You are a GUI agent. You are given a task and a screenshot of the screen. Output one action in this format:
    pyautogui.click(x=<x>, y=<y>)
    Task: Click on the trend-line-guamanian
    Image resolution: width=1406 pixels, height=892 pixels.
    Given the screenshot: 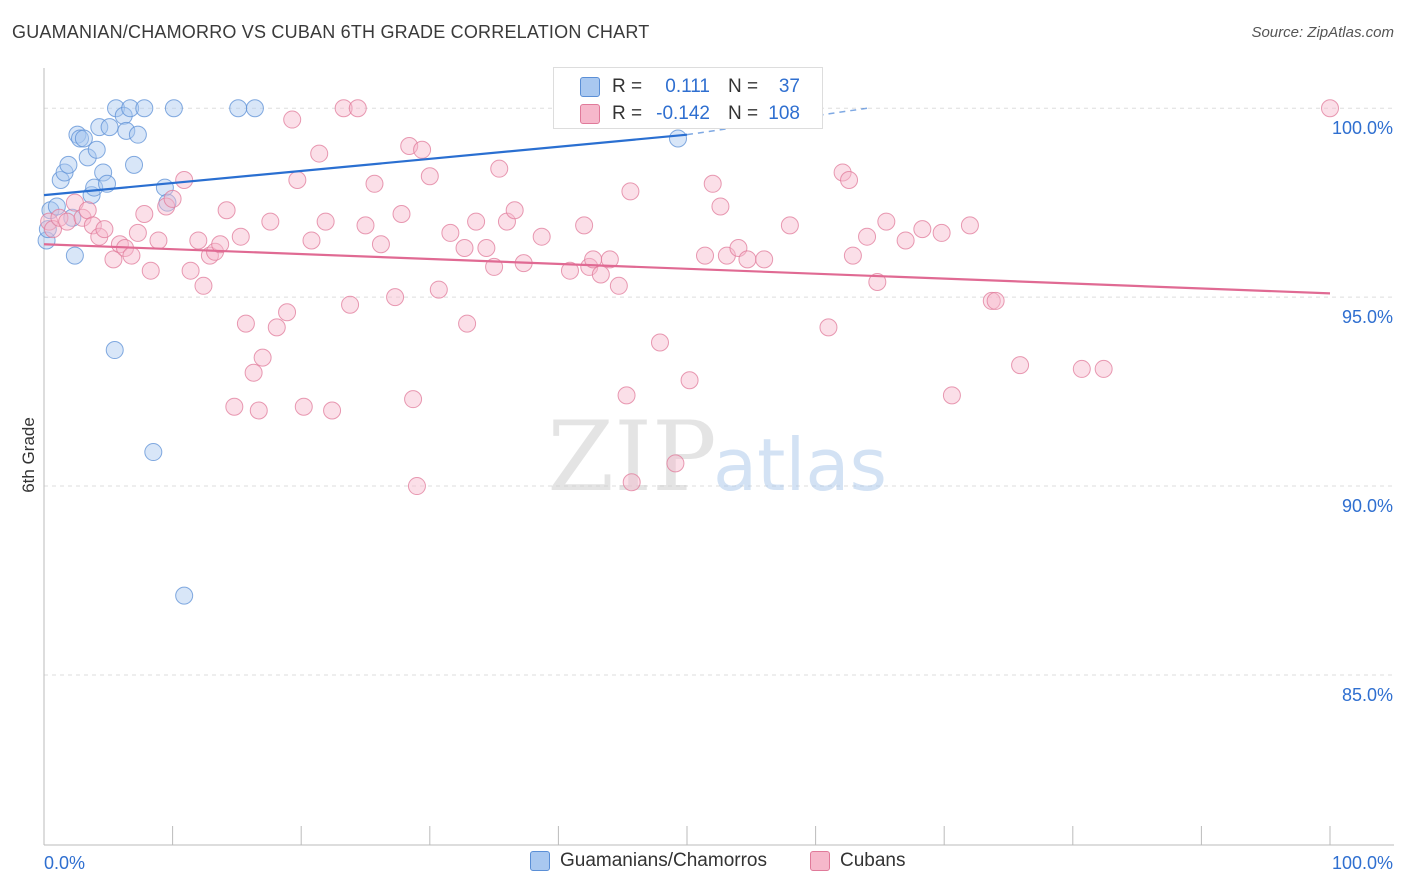 What is the action you would take?
    pyautogui.click(x=365, y=165)
    